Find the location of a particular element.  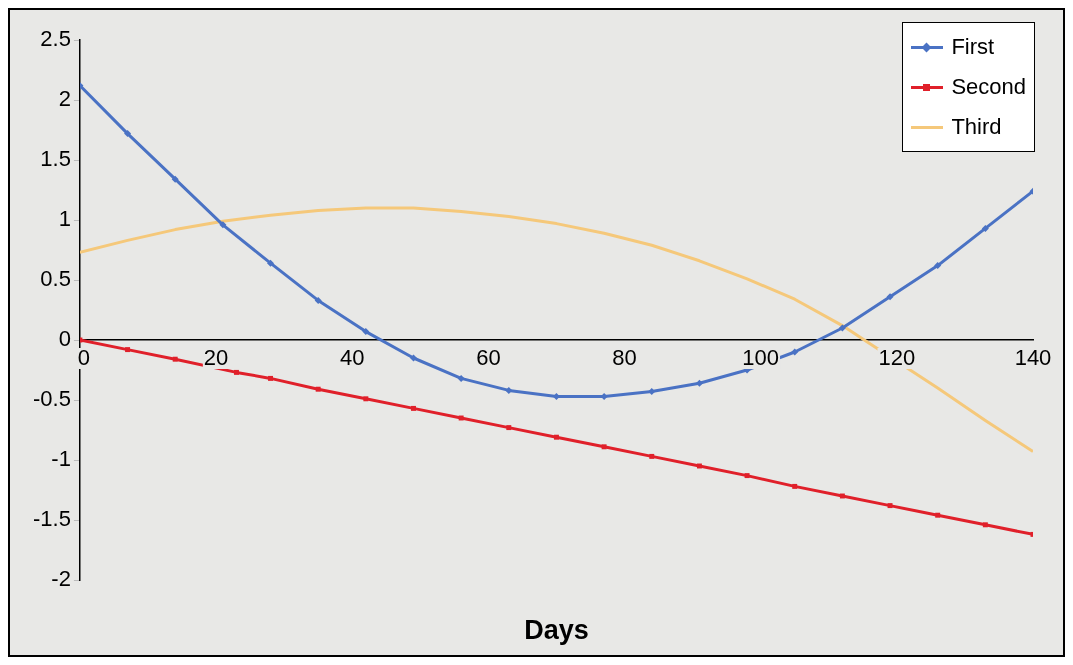

y-tick-label: 1.5 is located at coordinates (55, 159).